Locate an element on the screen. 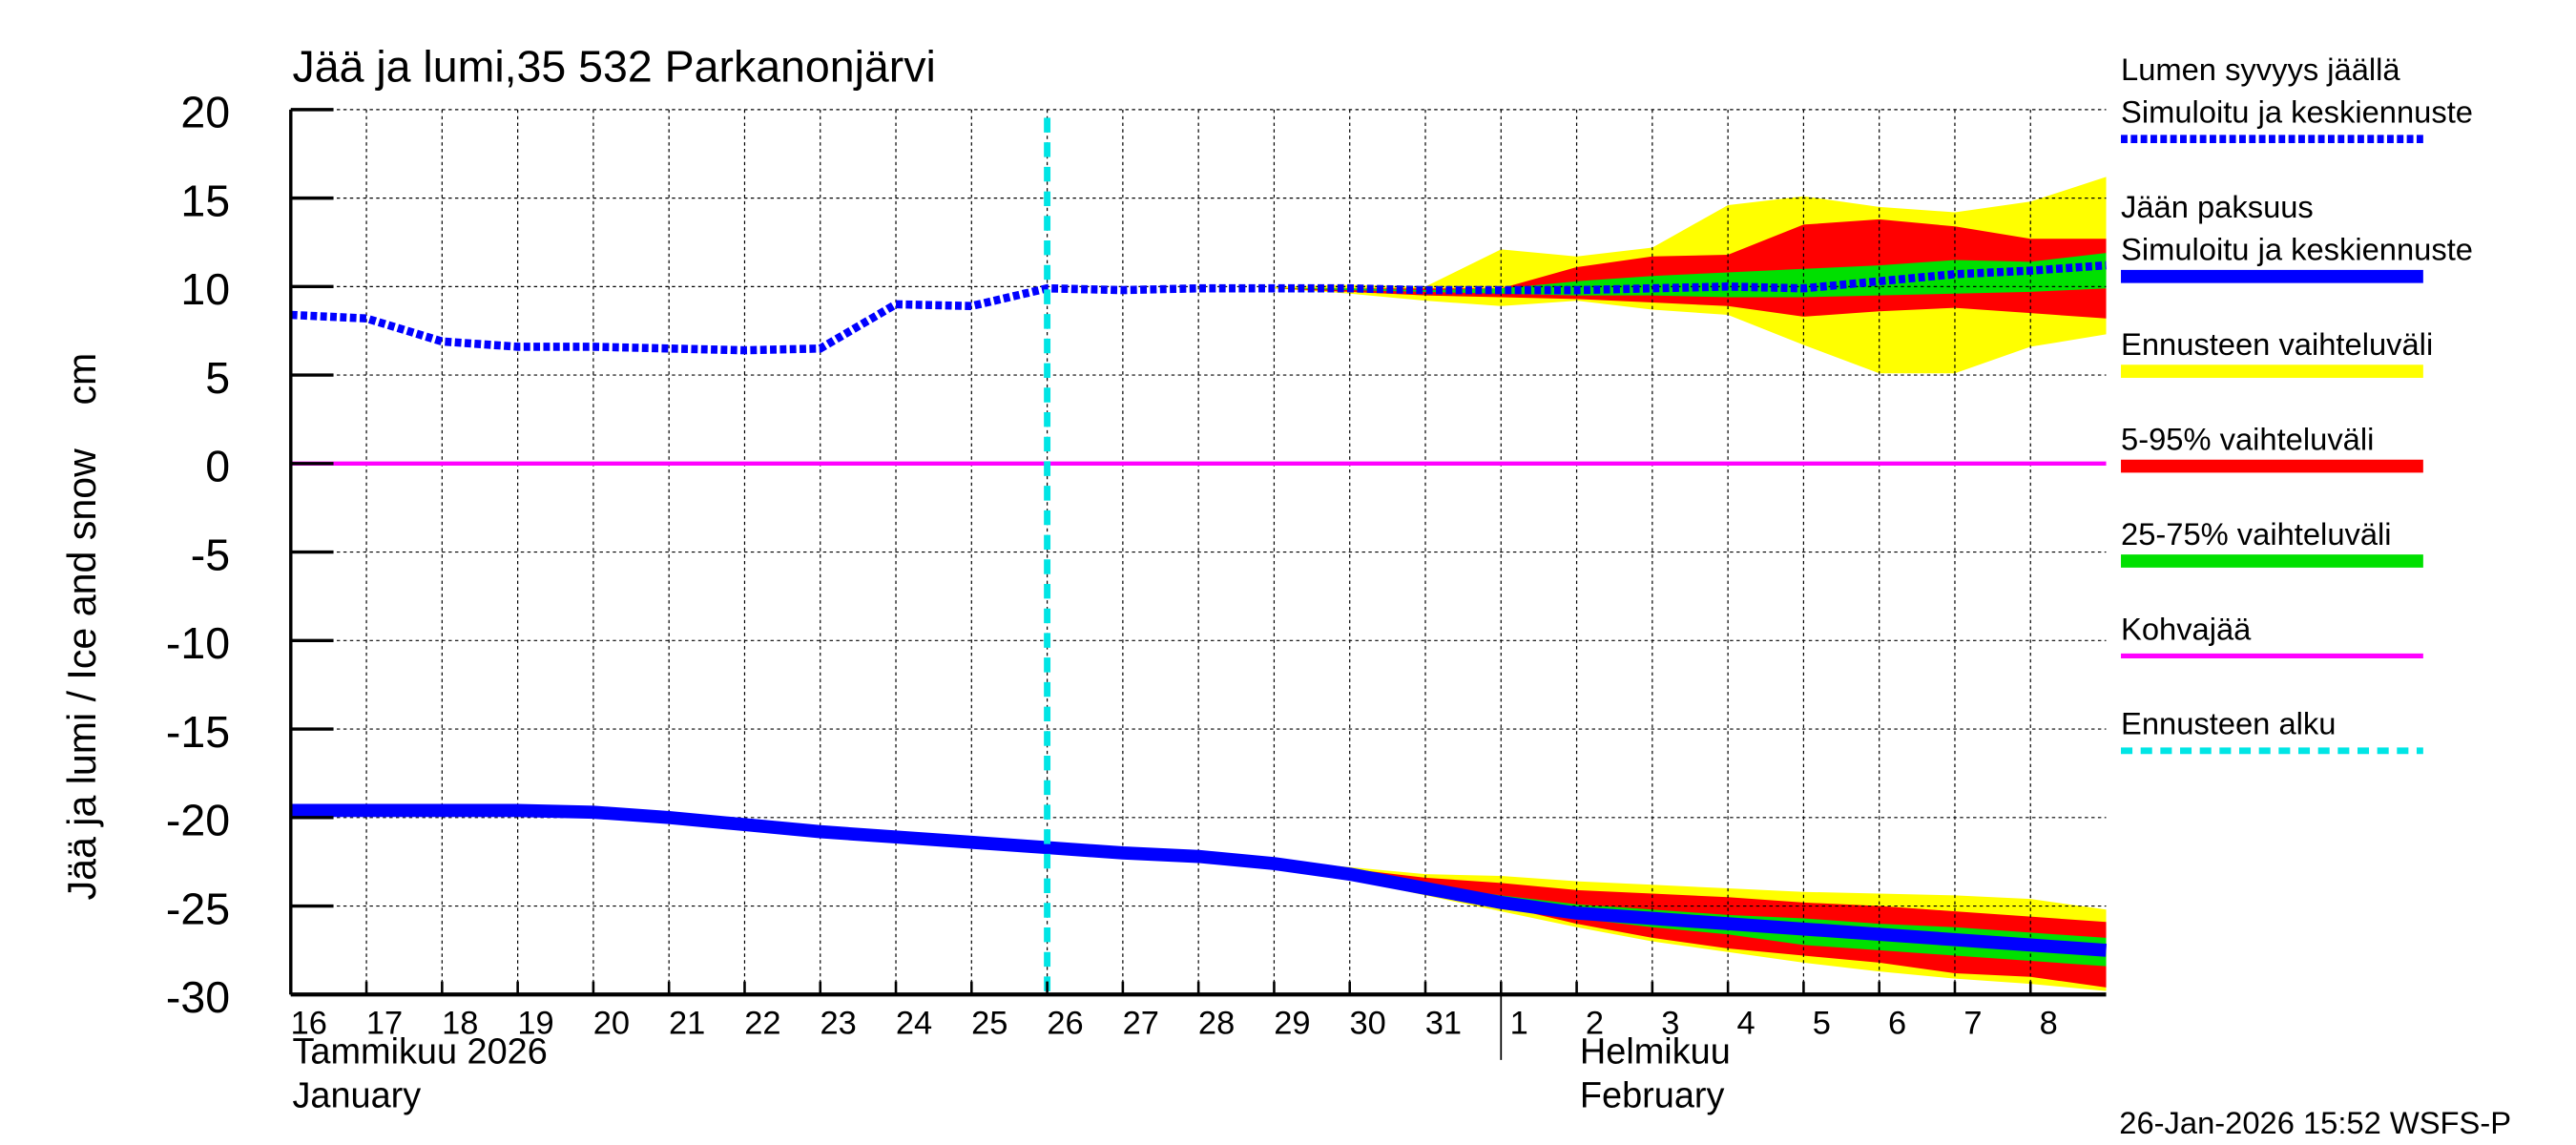 Image resolution: width=2576 pixels, height=1145 pixels. y-tick-label: 15 is located at coordinates (205, 201).